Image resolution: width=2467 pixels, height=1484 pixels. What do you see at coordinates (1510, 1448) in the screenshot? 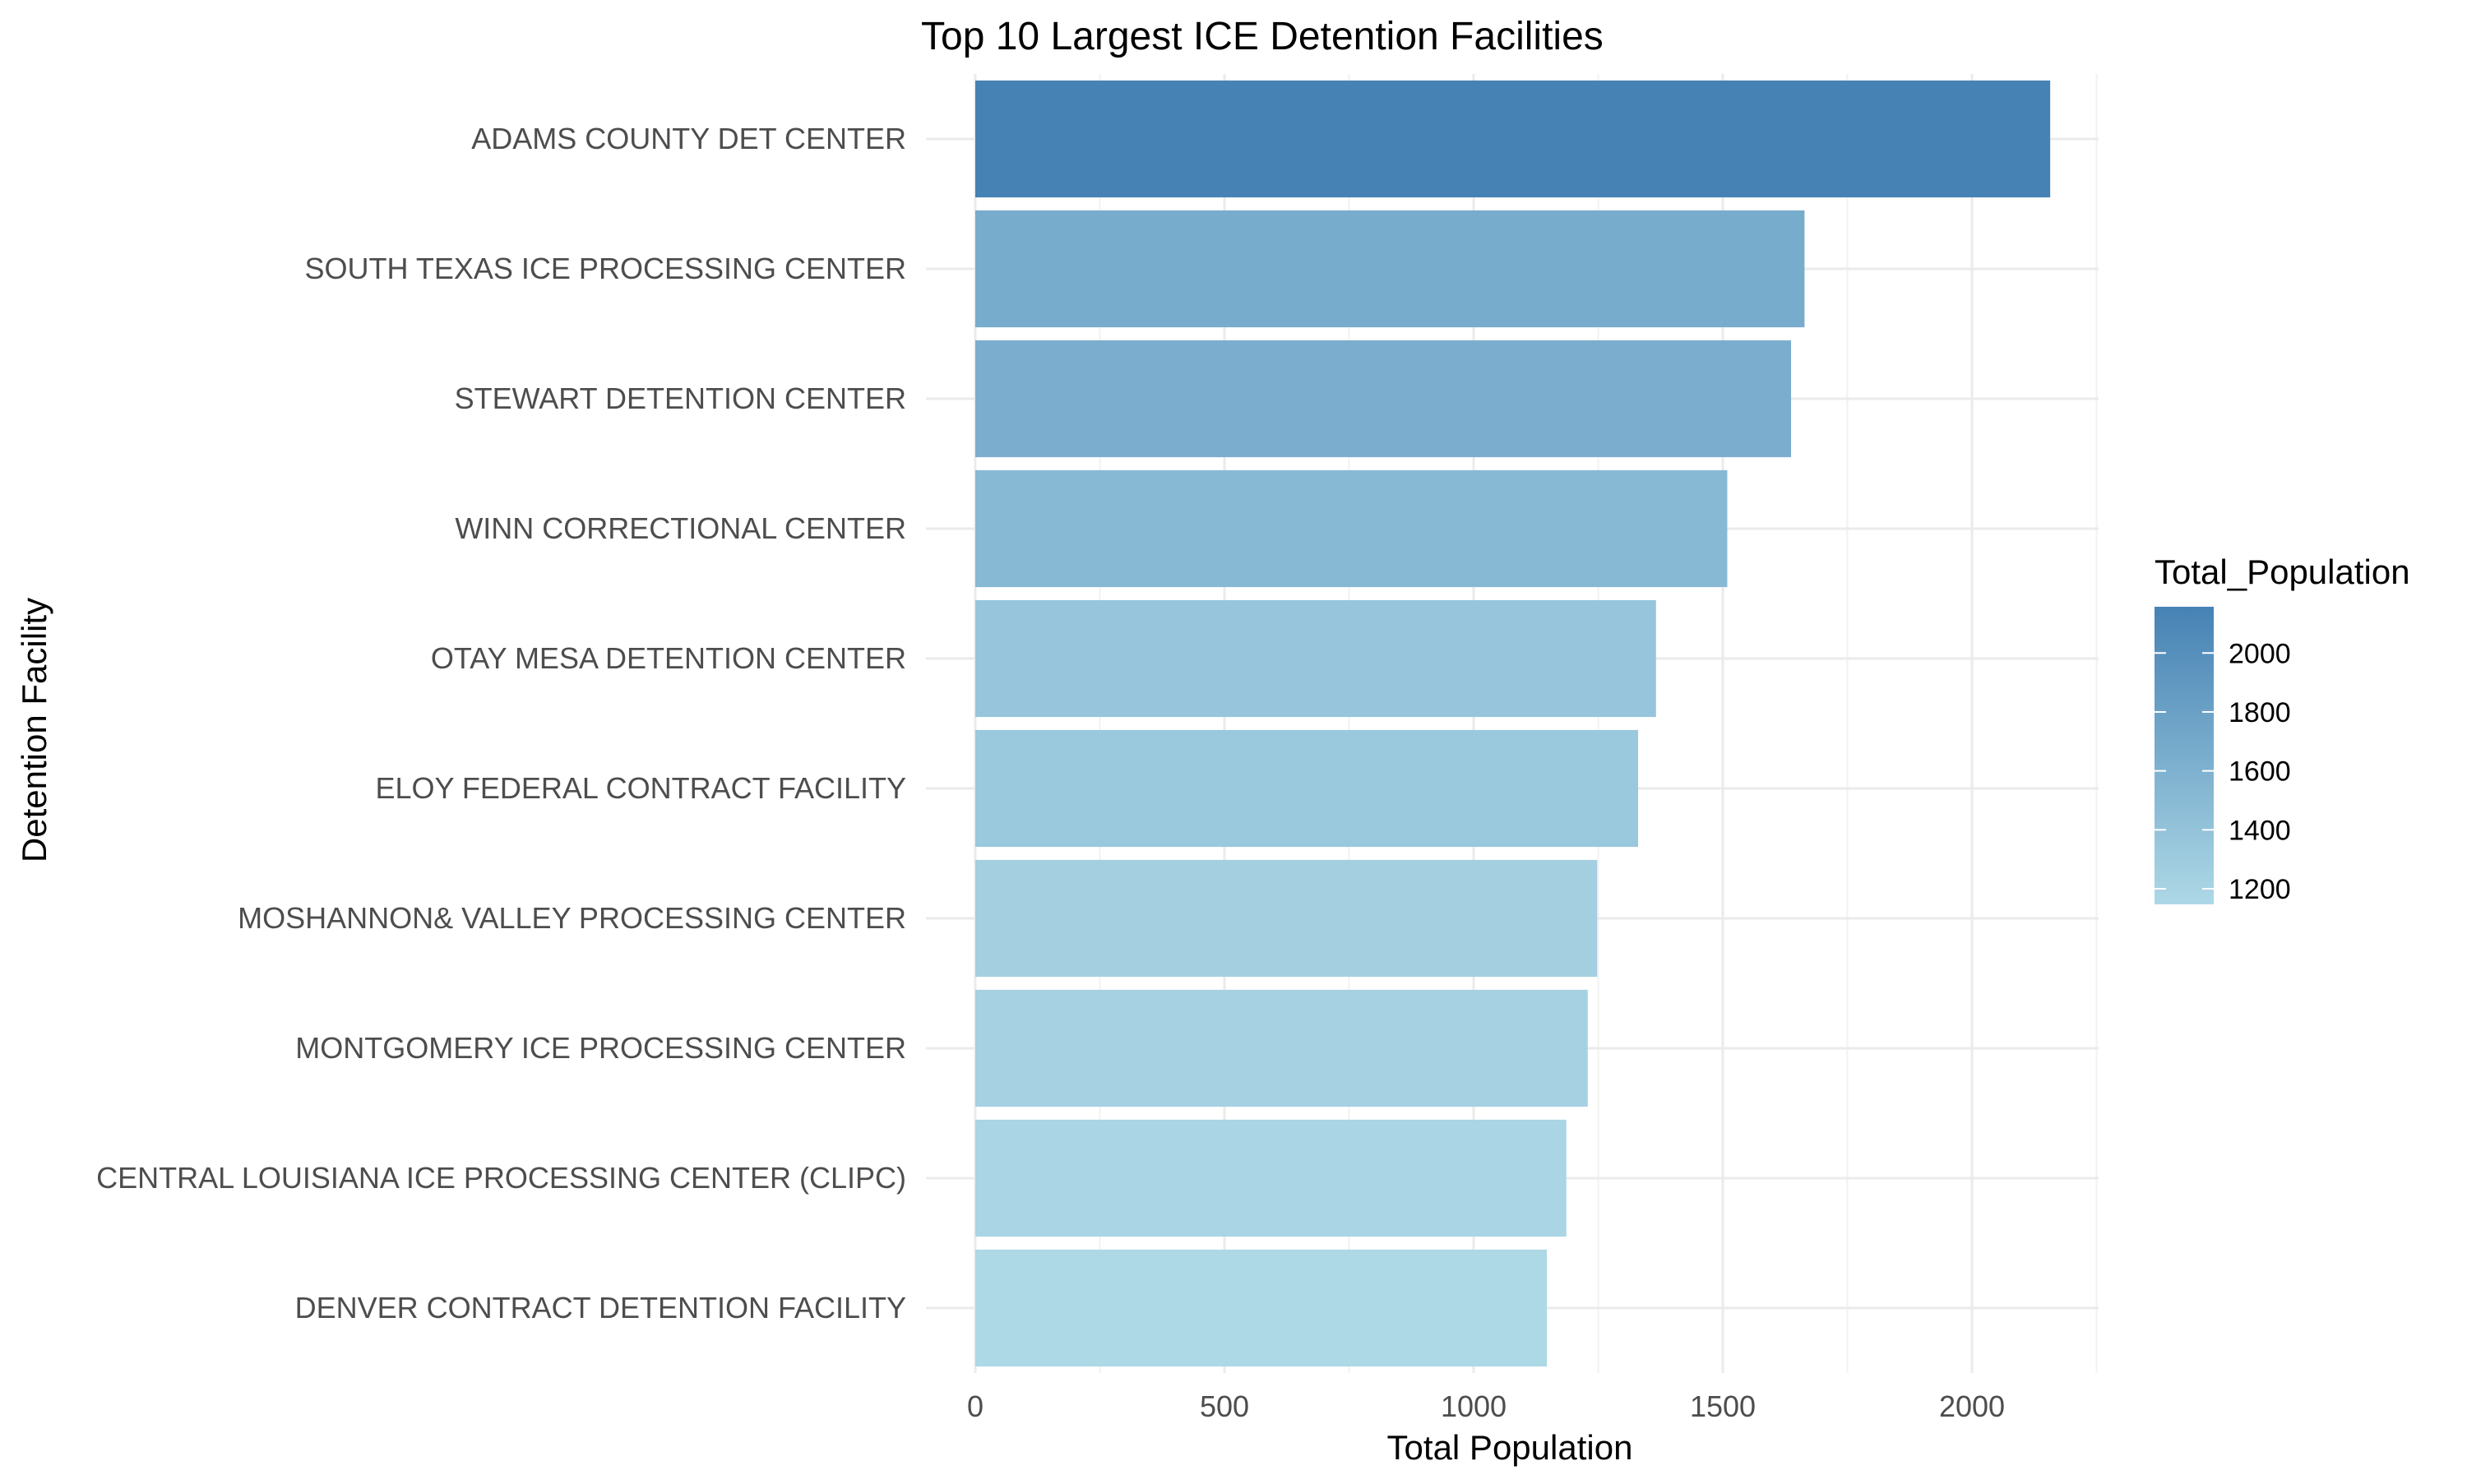
I see `x-axis-title: Total Population` at bounding box center [1510, 1448].